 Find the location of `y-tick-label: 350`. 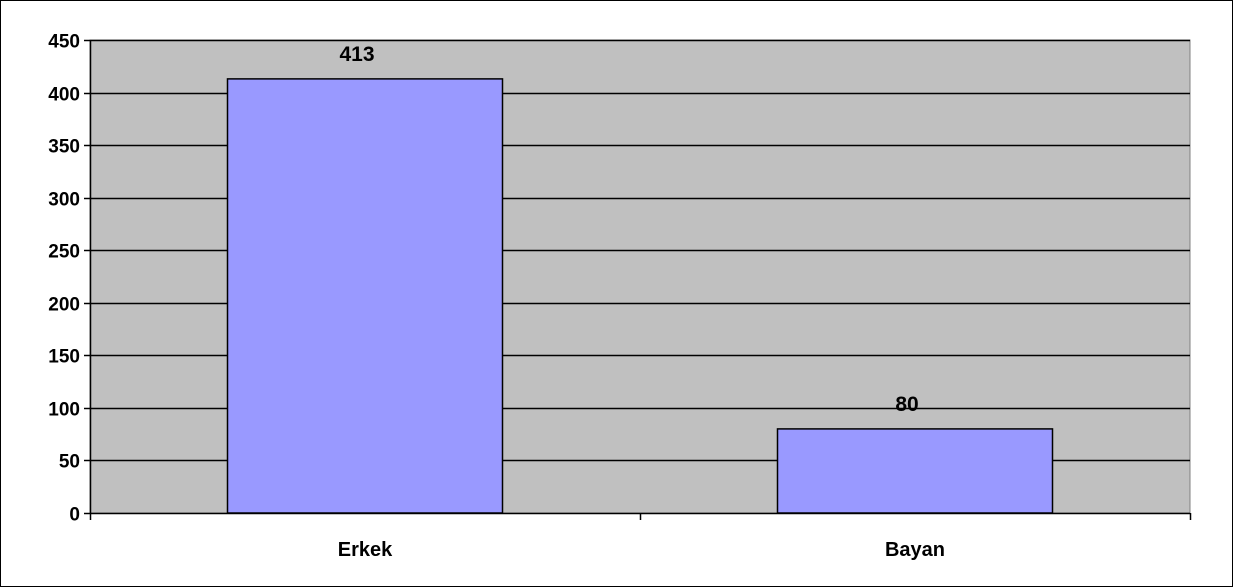

y-tick-label: 350 is located at coordinates (64, 147).